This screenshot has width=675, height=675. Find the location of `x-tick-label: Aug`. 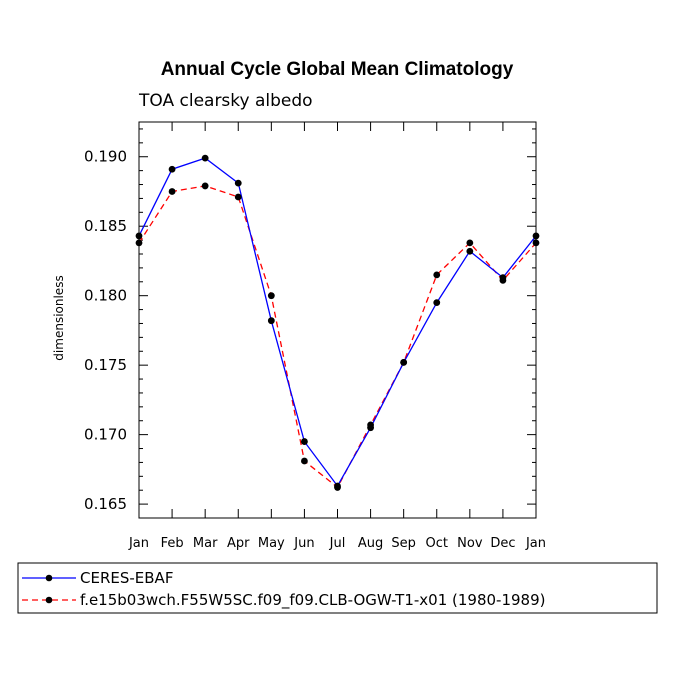

x-tick-label: Aug is located at coordinates (370, 543).